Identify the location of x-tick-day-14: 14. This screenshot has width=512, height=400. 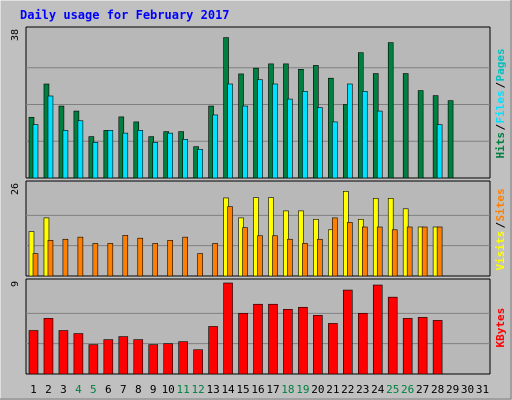
(228, 389).